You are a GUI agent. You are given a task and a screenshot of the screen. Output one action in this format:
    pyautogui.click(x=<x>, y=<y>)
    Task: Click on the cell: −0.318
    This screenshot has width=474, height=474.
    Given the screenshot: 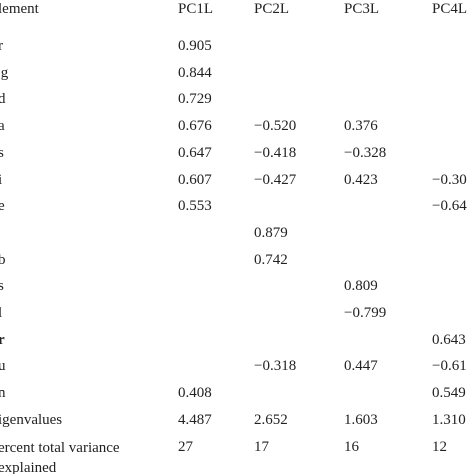 What is the action you would take?
    pyautogui.click(x=275, y=366)
    